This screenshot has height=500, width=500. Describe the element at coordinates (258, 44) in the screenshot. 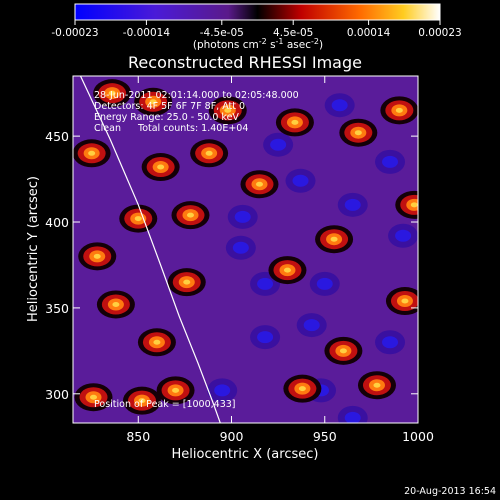

I see `colorbar-unit-label: (photons cm-2 s-1 asec-2)` at that location.